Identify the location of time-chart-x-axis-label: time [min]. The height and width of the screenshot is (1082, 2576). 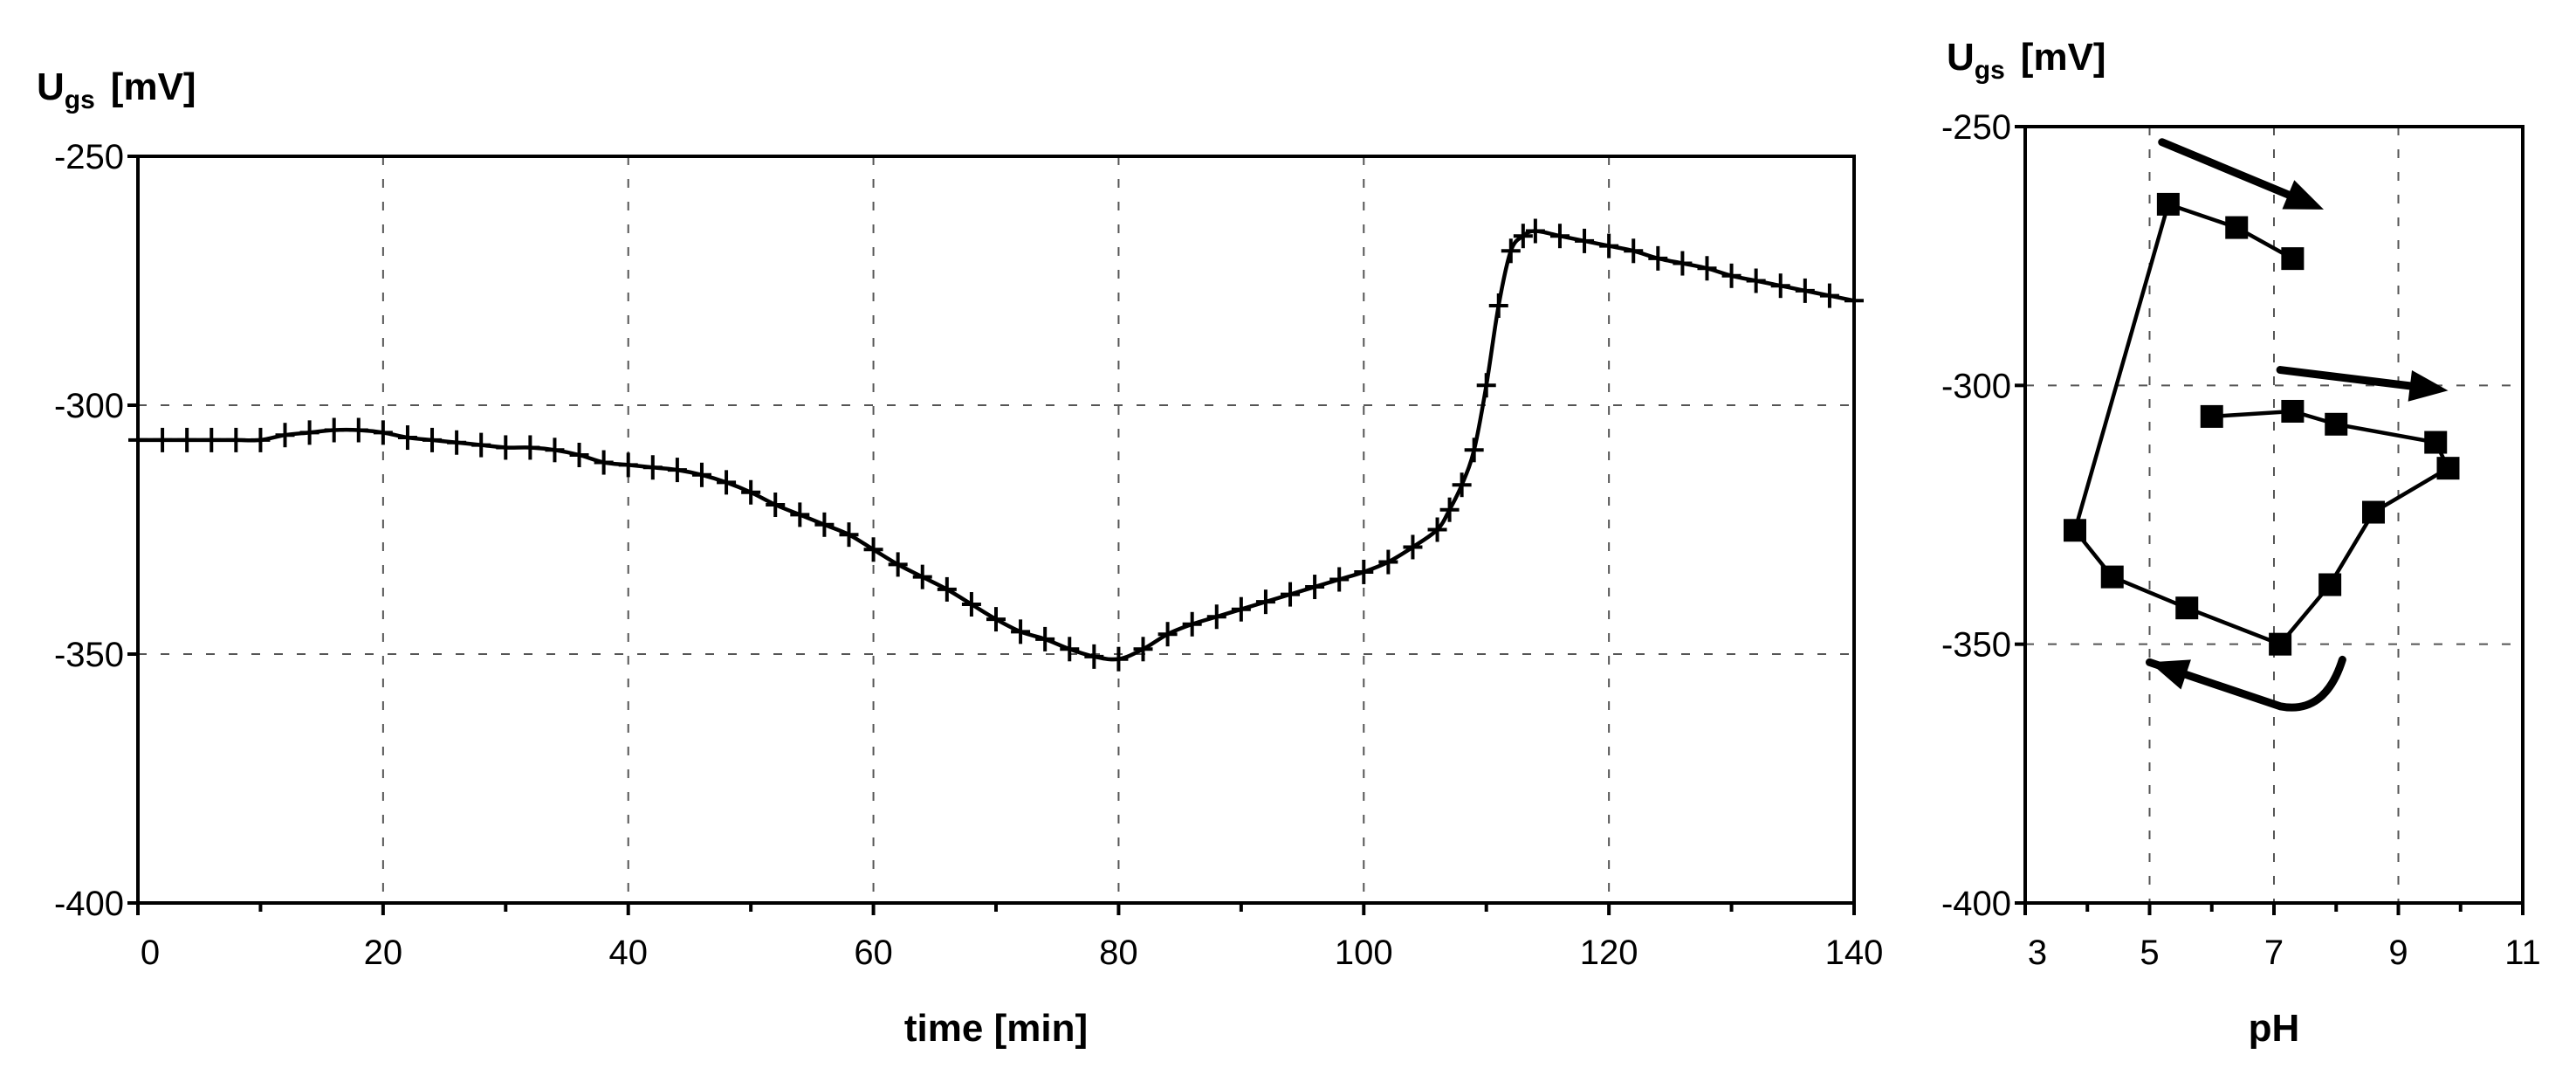
(996, 1028).